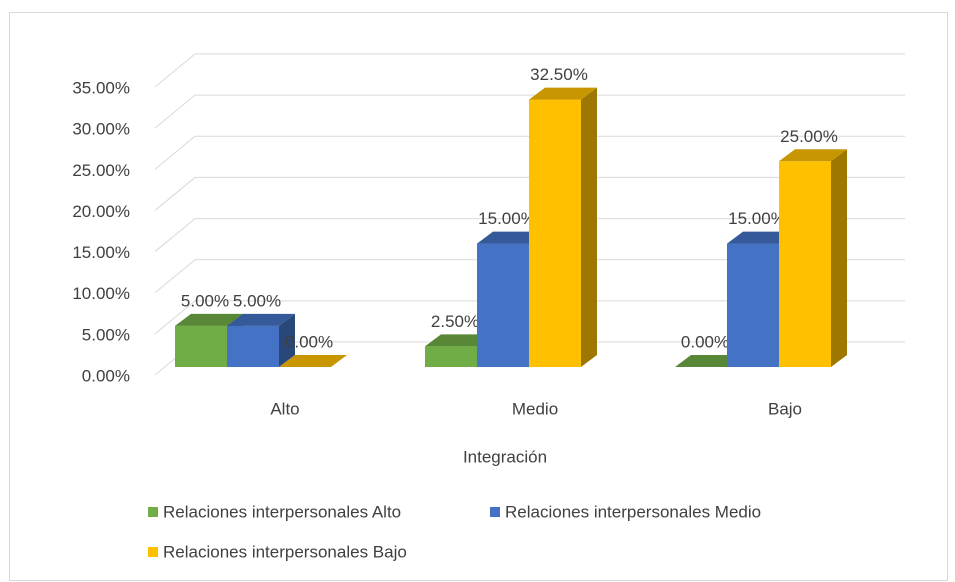 This screenshot has width=955, height=582. I want to click on data-label: 32.50%, so click(559, 74).